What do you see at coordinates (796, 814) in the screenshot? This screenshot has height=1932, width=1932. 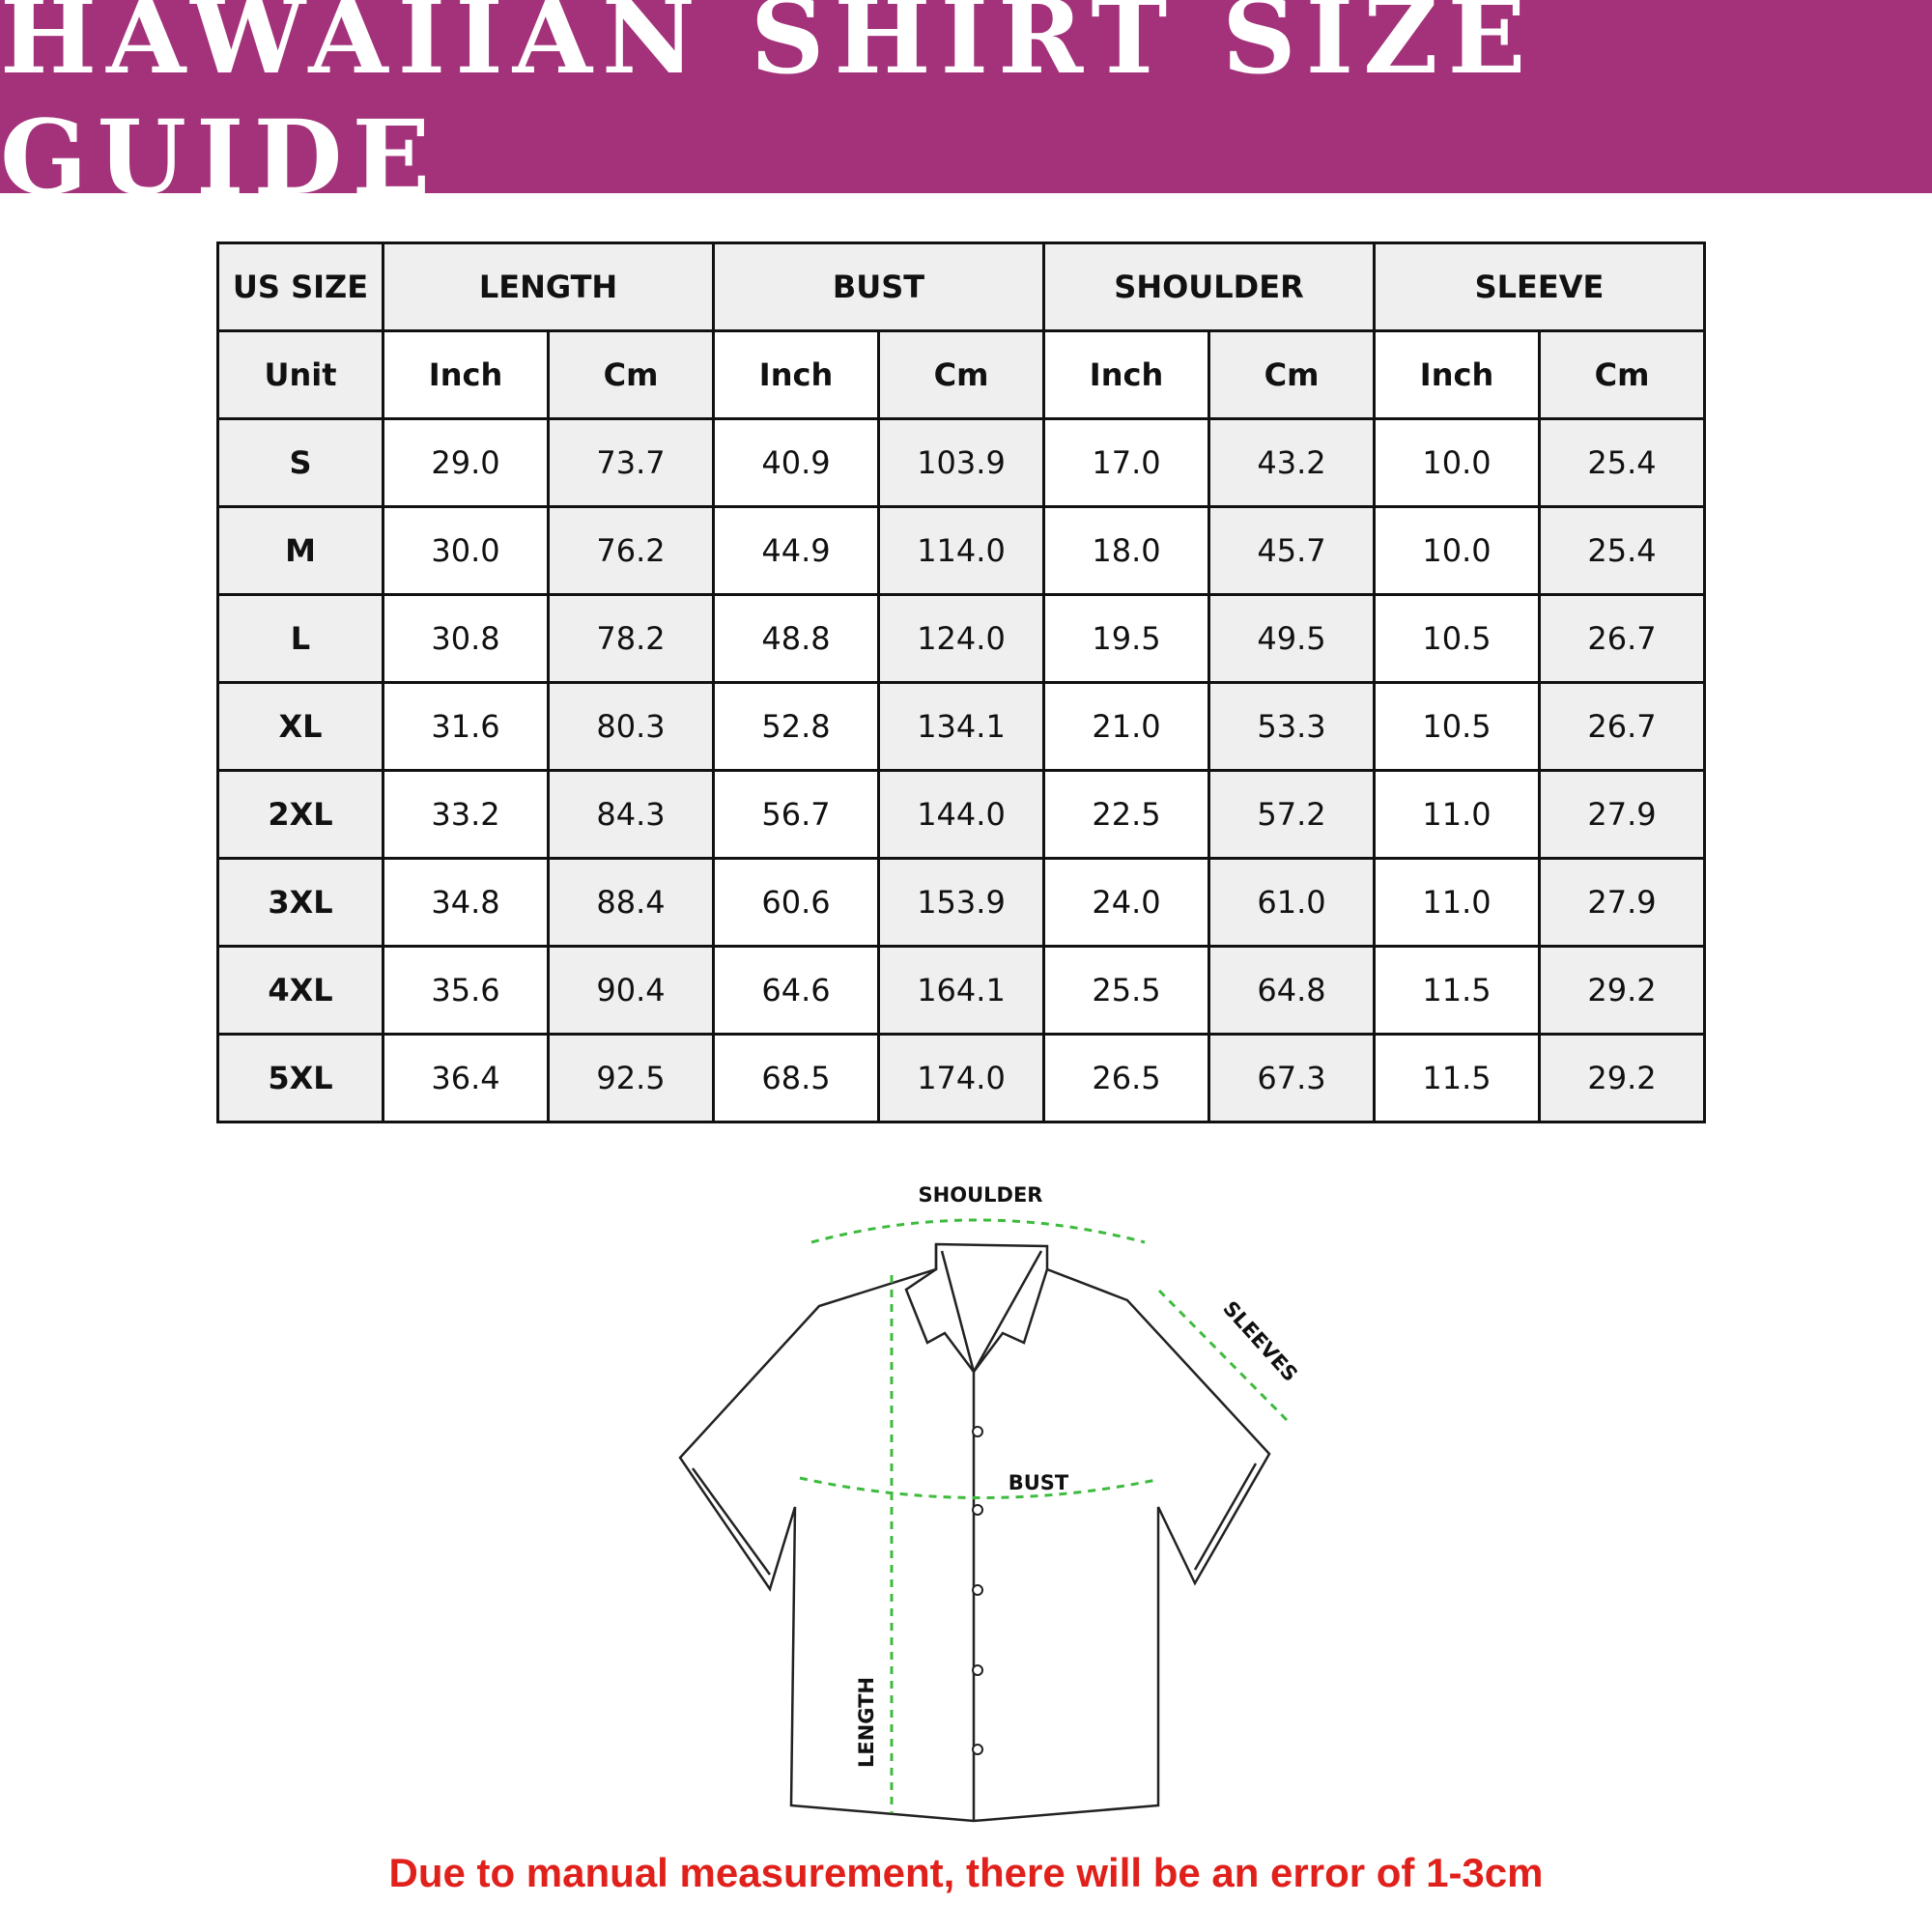 I see `value-cell: 56.7` at bounding box center [796, 814].